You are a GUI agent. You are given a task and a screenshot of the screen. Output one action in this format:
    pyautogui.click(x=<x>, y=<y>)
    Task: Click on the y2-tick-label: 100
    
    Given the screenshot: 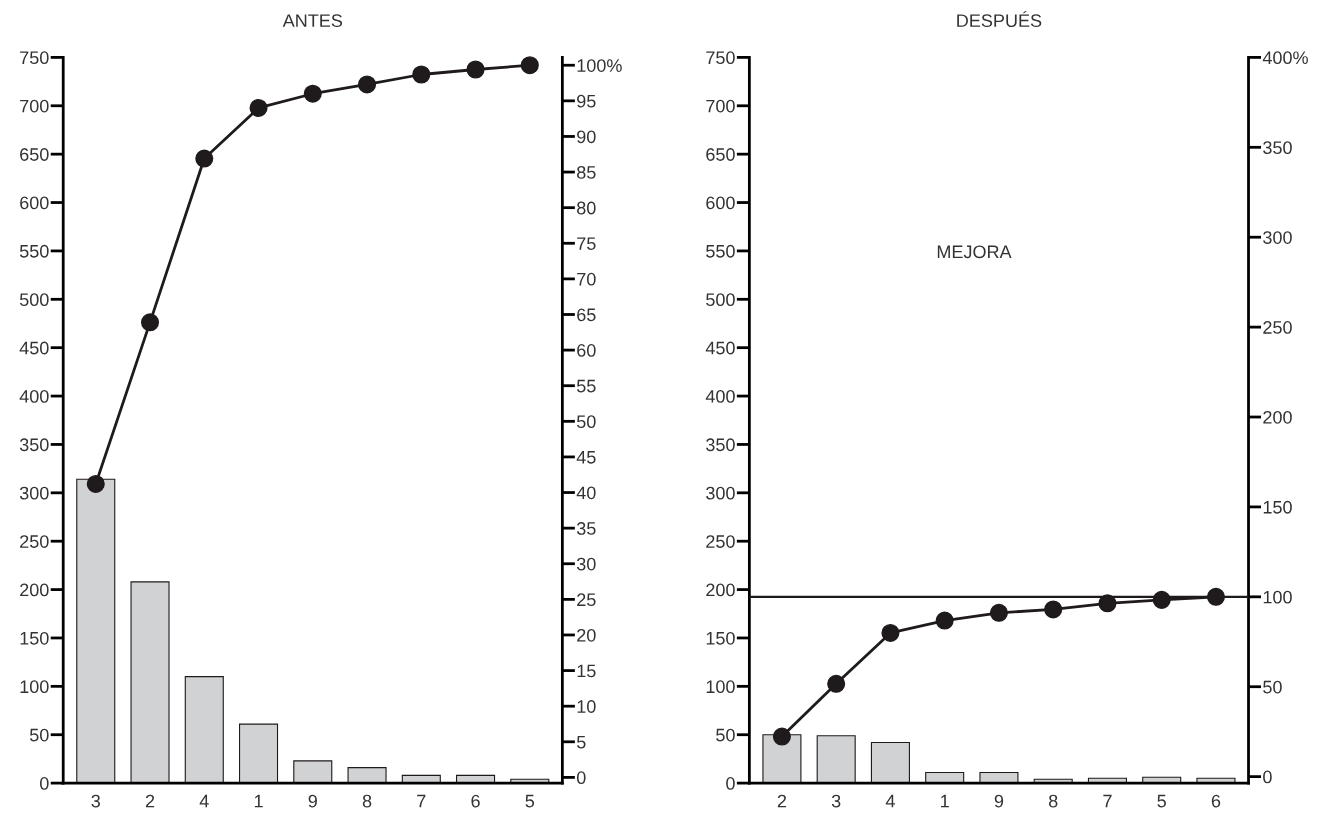 What is the action you would take?
    pyautogui.click(x=1277, y=597)
    